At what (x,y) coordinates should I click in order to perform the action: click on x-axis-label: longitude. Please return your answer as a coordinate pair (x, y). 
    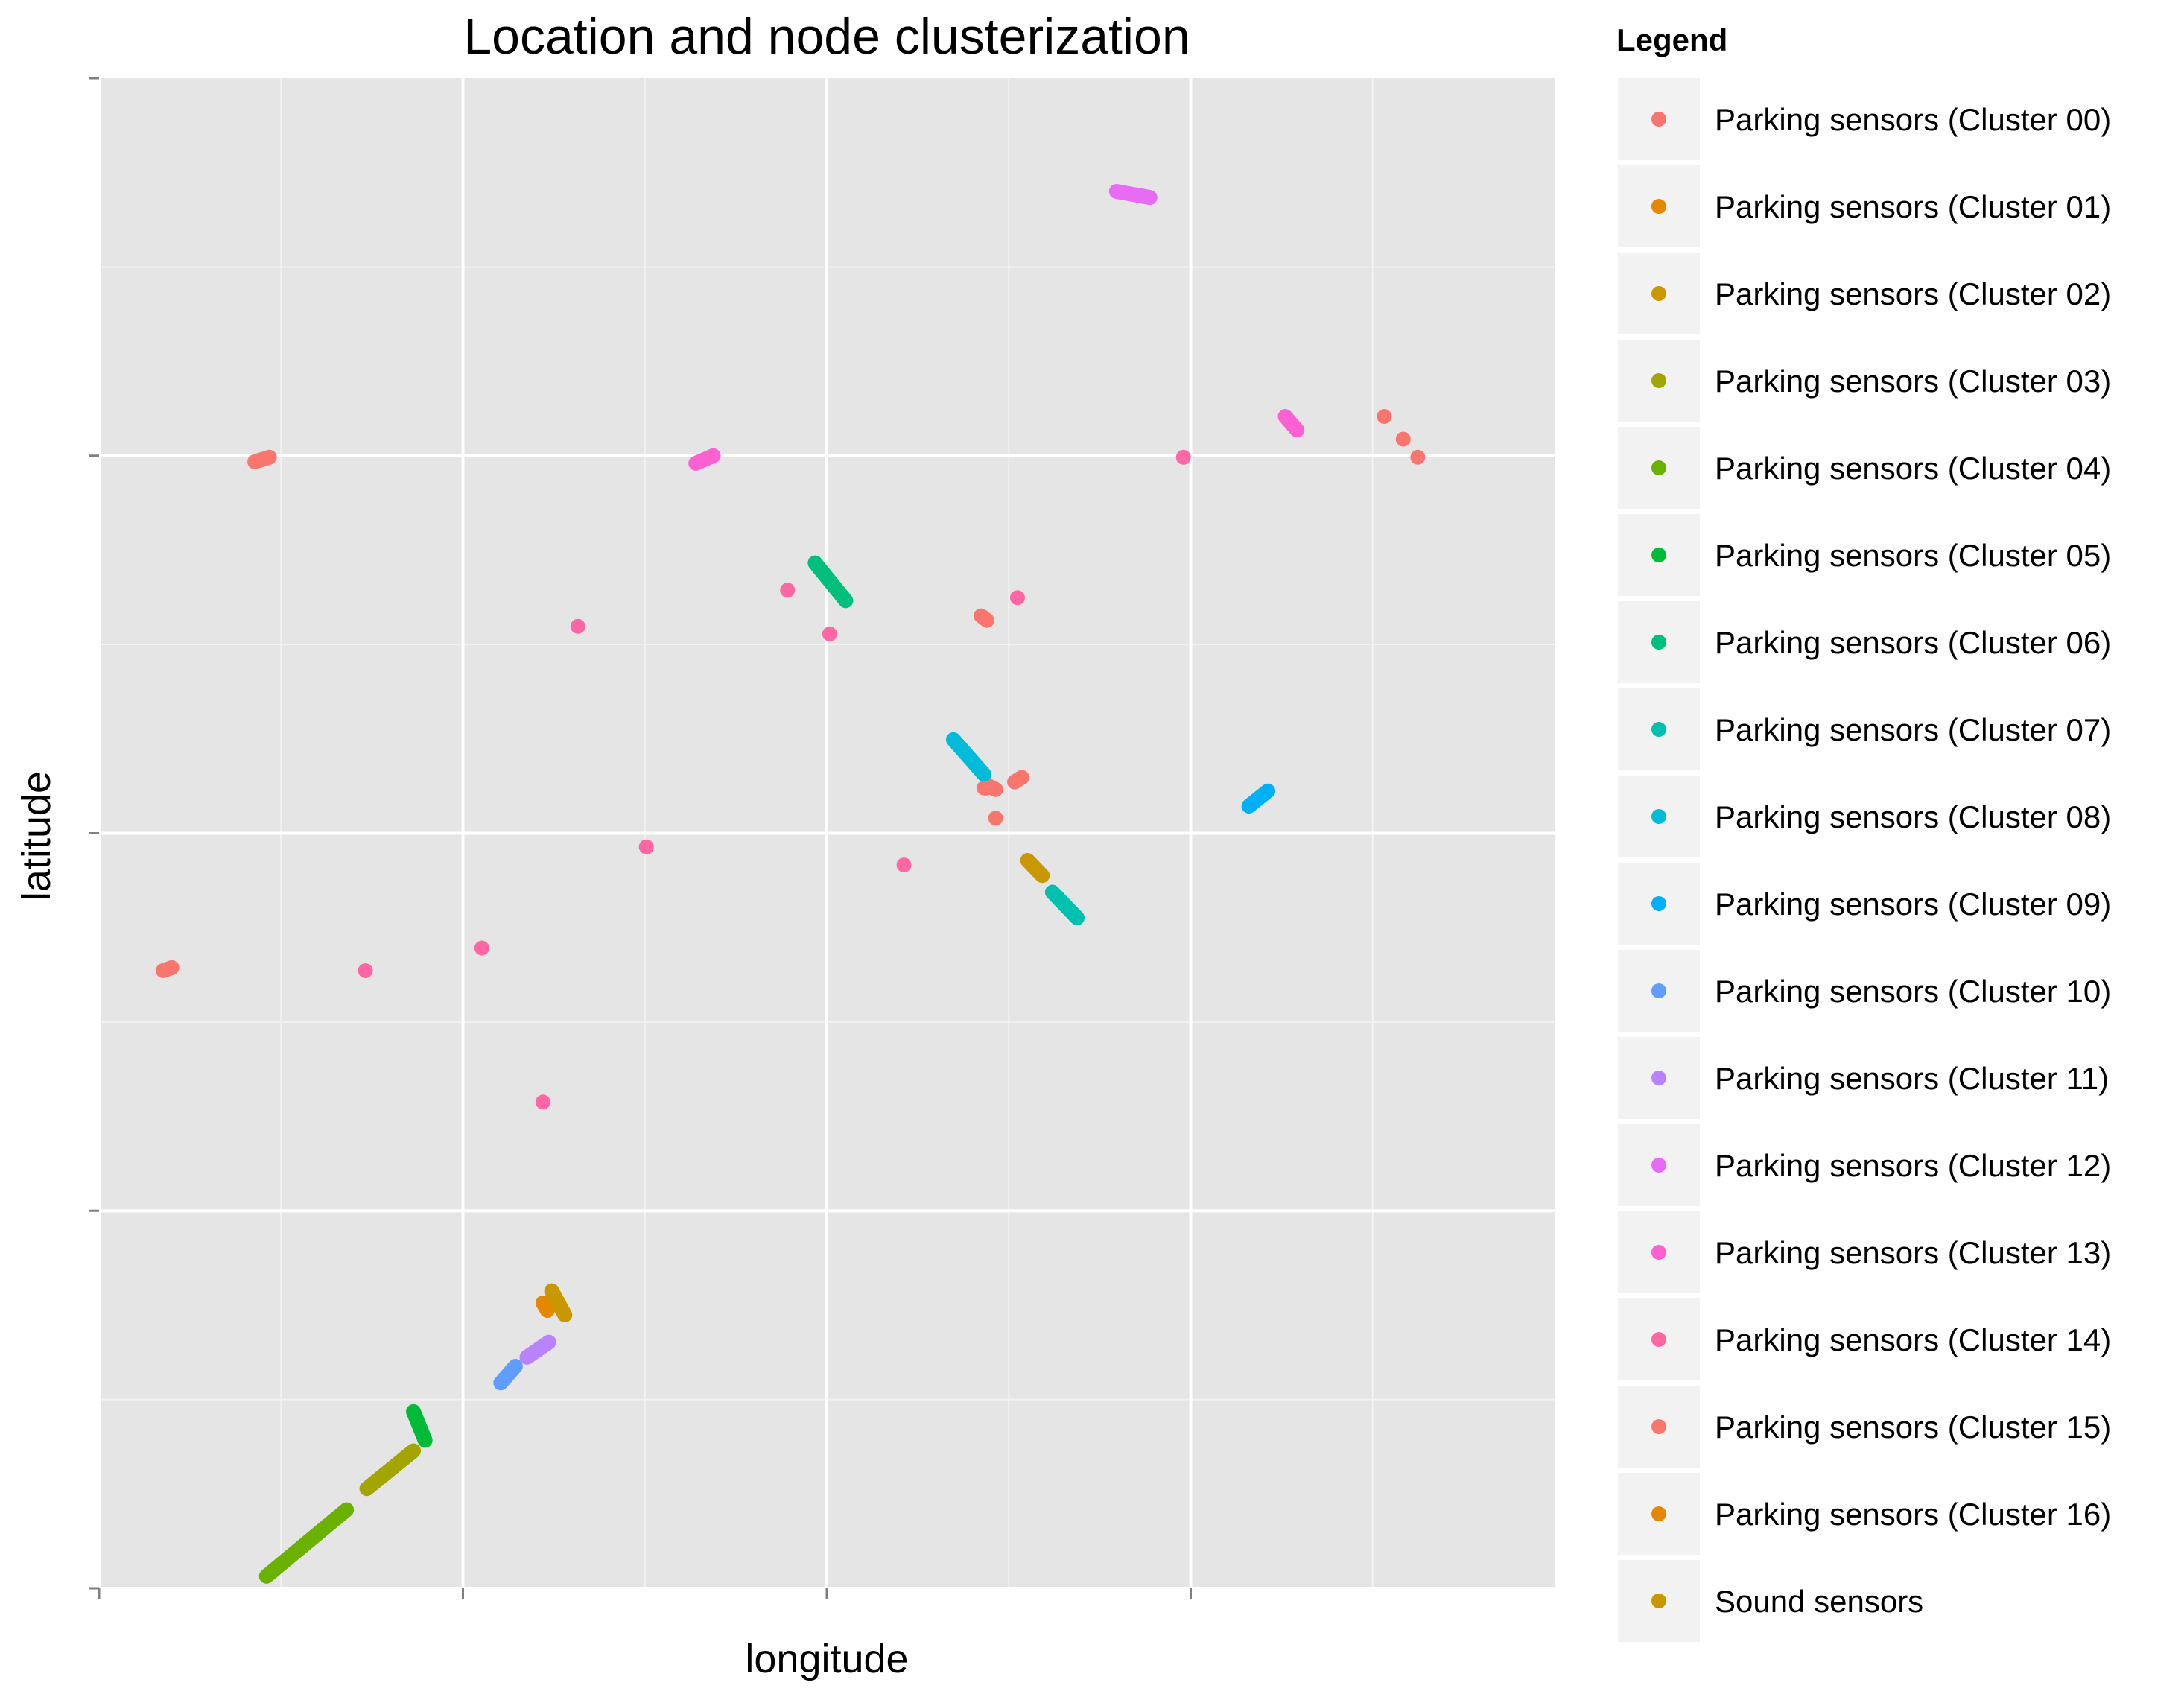
    Looking at the image, I should click on (826, 1659).